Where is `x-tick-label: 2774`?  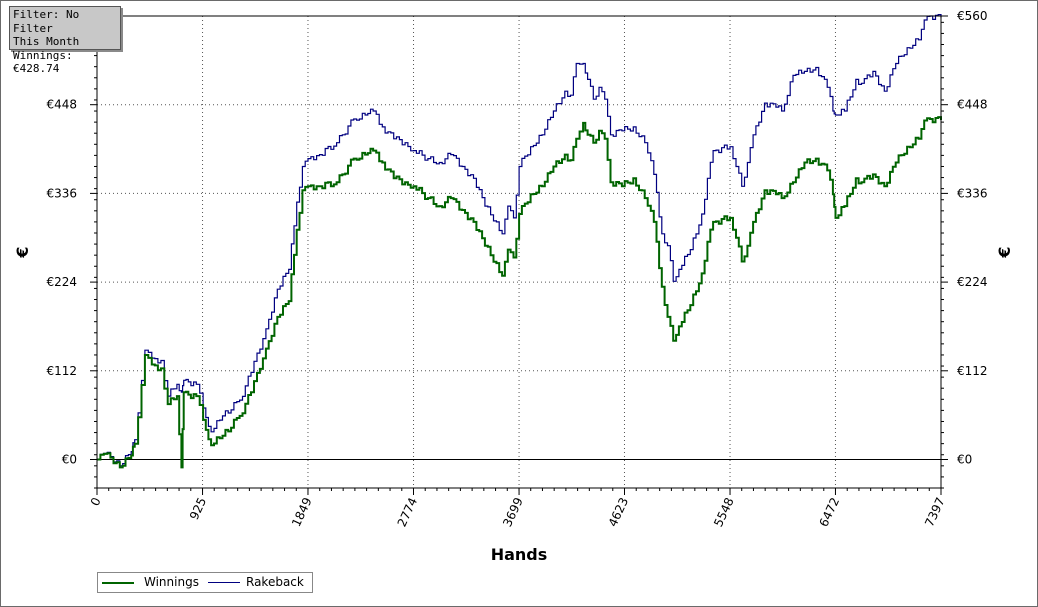 x-tick-label: 2774 is located at coordinates (408, 512).